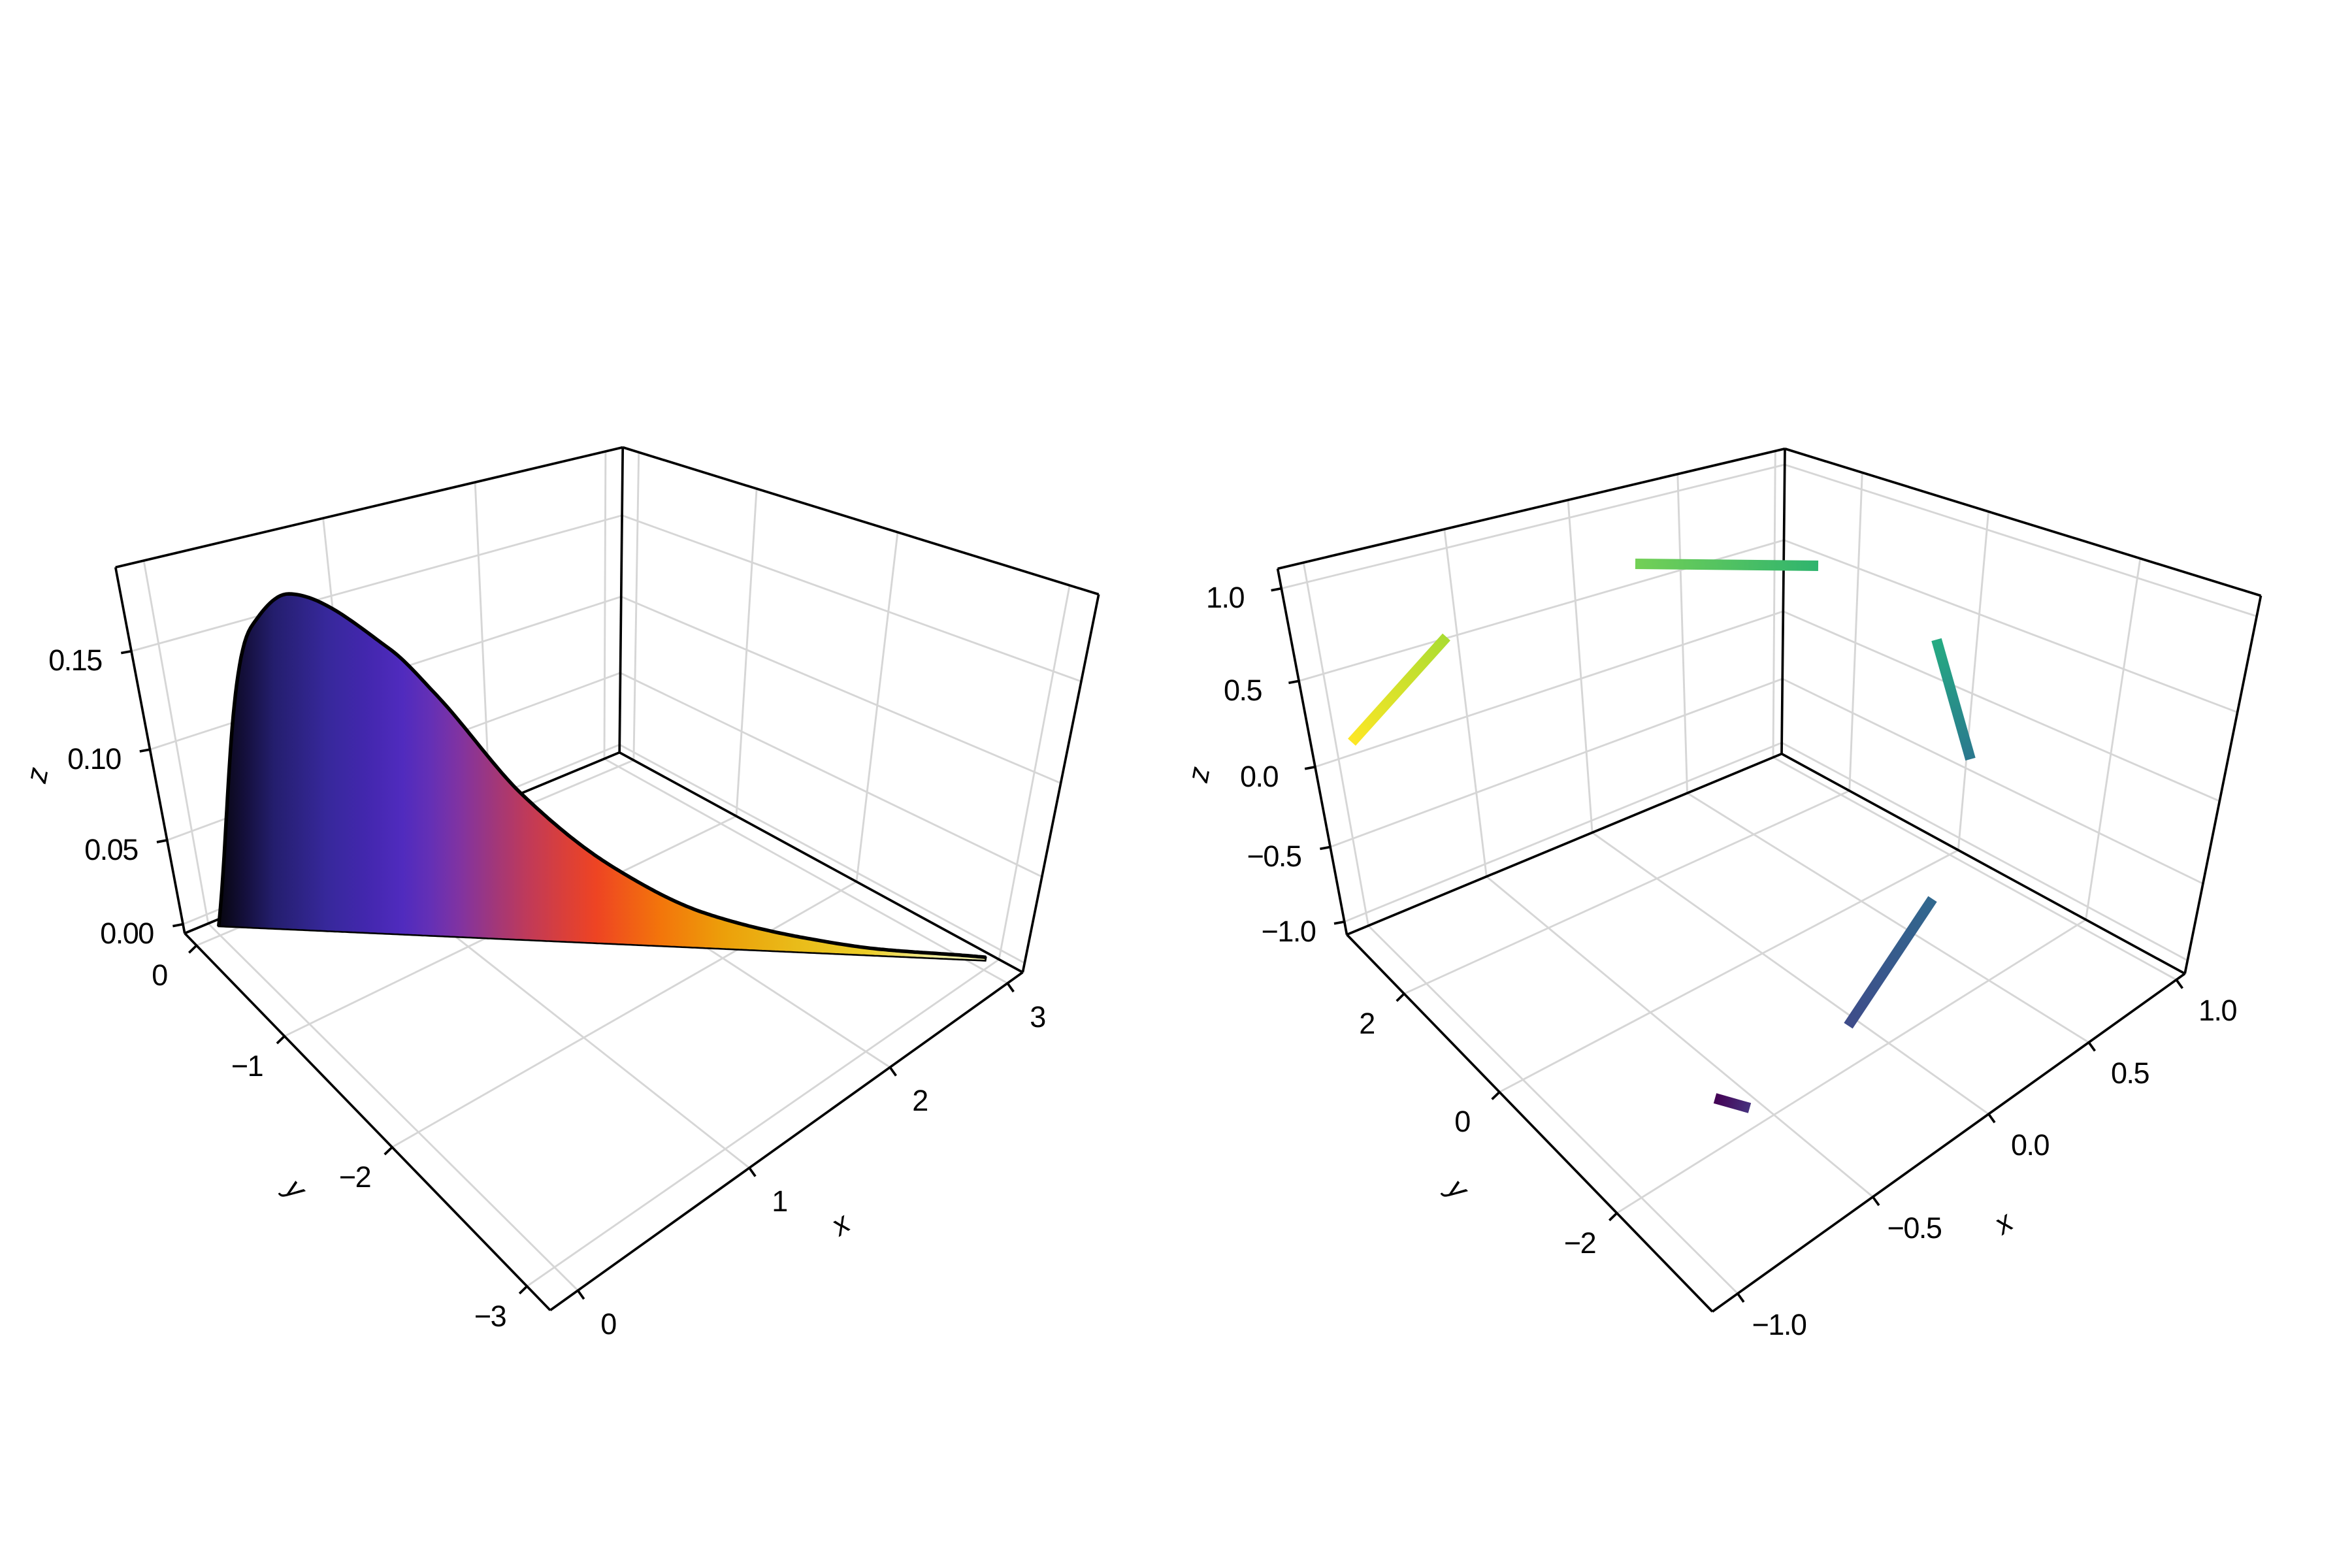 The width and height of the screenshot is (2352, 1568). What do you see at coordinates (111, 849) in the screenshot?
I see `svg-text: 0.05` at bounding box center [111, 849].